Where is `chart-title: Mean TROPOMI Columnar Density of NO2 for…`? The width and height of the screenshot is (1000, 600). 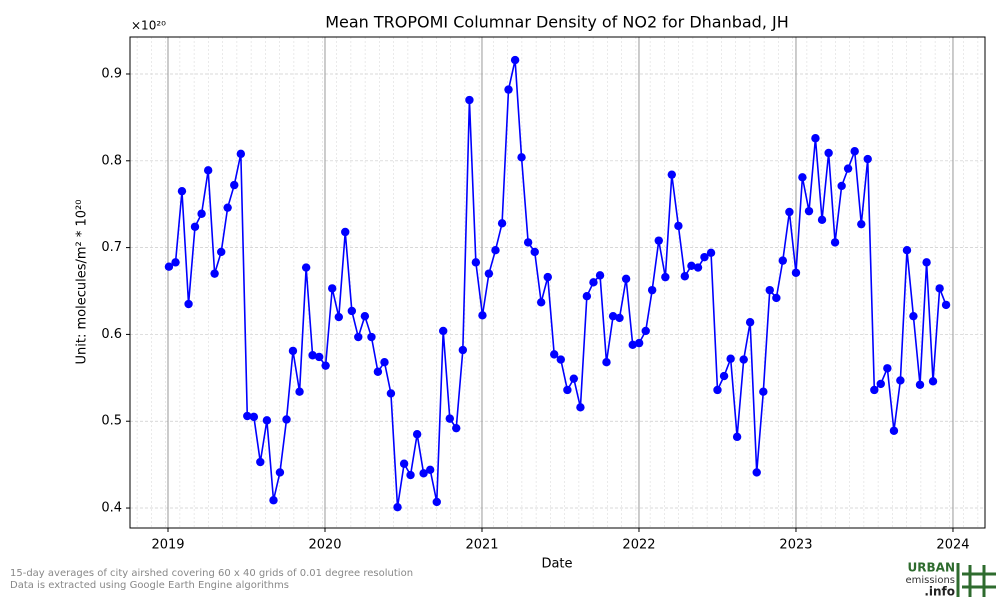 chart-title: Mean TROPOMI Columnar Density of NO2 for… is located at coordinates (557, 22).